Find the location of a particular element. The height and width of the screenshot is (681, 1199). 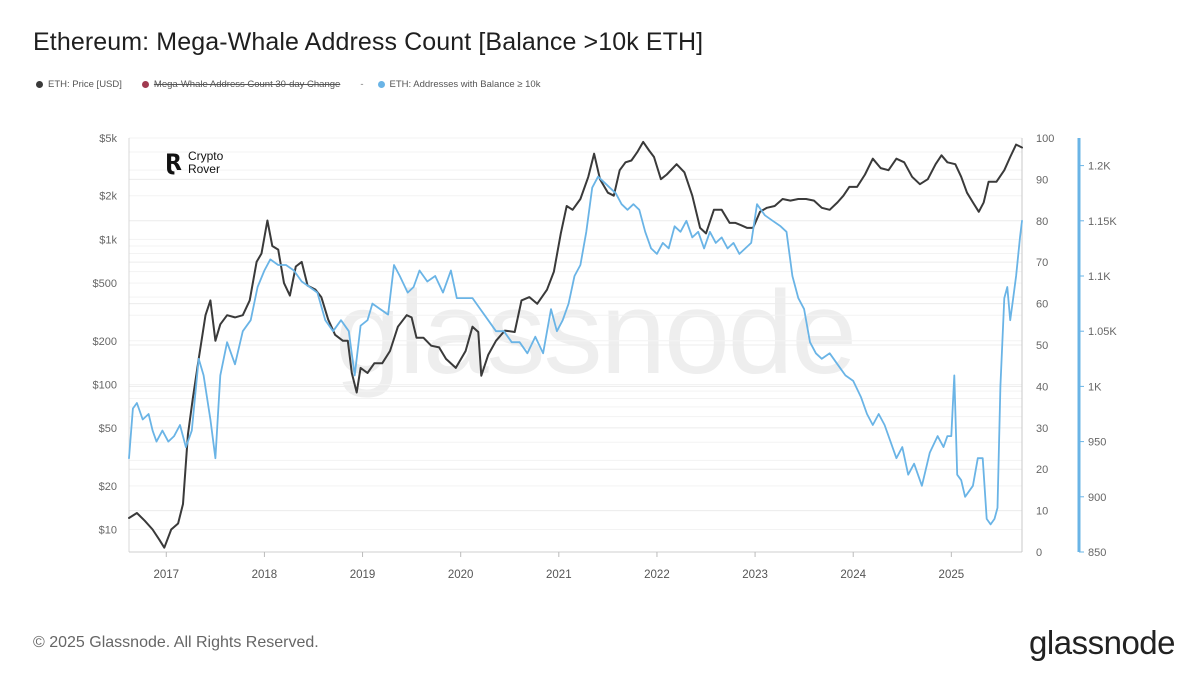

mid-axis-tick-label: 100 is located at coordinates (1045, 139).